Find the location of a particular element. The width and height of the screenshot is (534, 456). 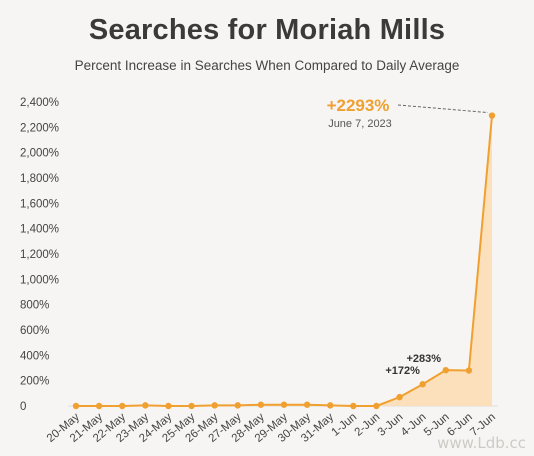

watermark-text: www.Ldb.cc is located at coordinates (481, 443).